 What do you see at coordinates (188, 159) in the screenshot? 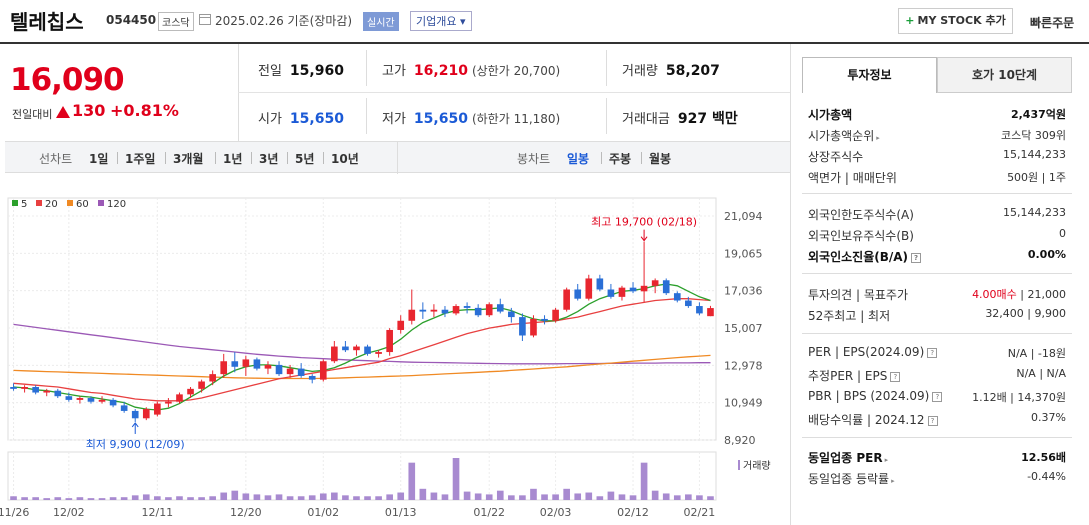
I see `period-3m: 3개월` at bounding box center [188, 159].